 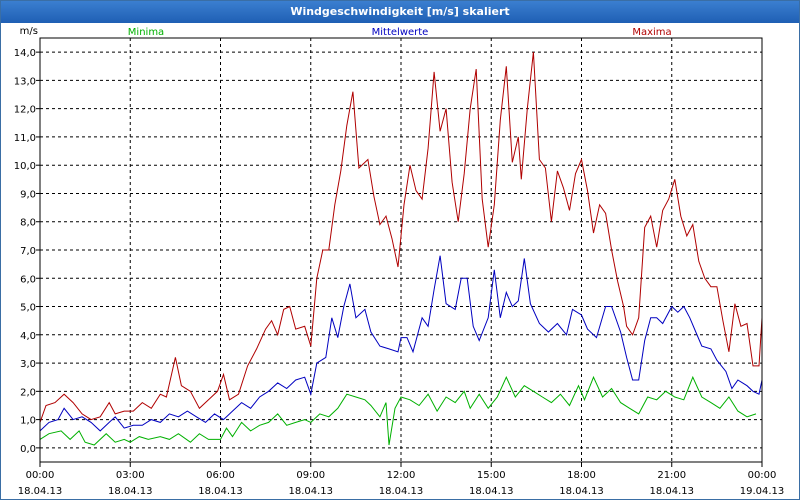 What do you see at coordinates (130, 475) in the screenshot?
I see `x-tick-time-label: 03:00` at bounding box center [130, 475].